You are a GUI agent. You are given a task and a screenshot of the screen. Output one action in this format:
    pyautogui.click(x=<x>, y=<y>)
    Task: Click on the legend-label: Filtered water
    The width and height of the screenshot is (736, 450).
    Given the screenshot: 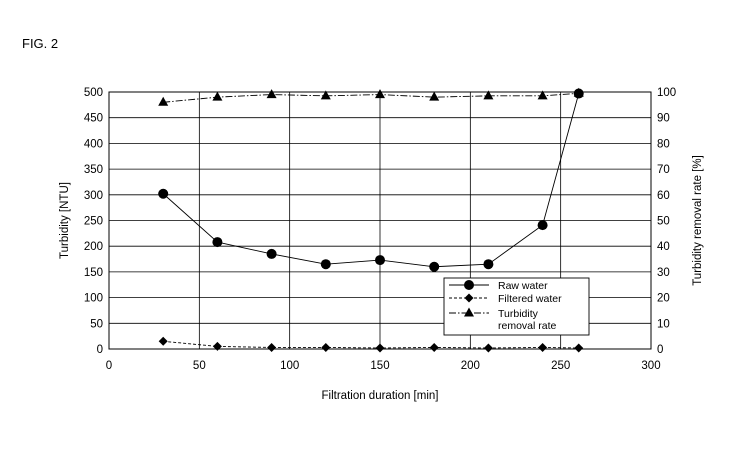 What is the action you would take?
    pyautogui.click(x=530, y=299)
    